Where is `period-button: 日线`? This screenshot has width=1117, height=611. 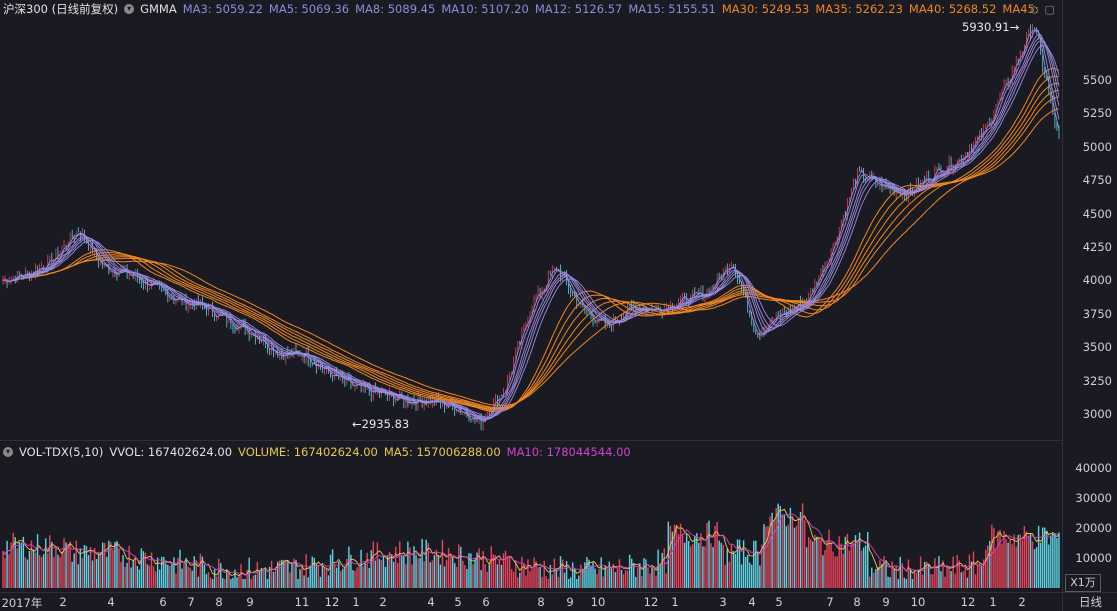 period-button: 日线 is located at coordinates (1089, 601).